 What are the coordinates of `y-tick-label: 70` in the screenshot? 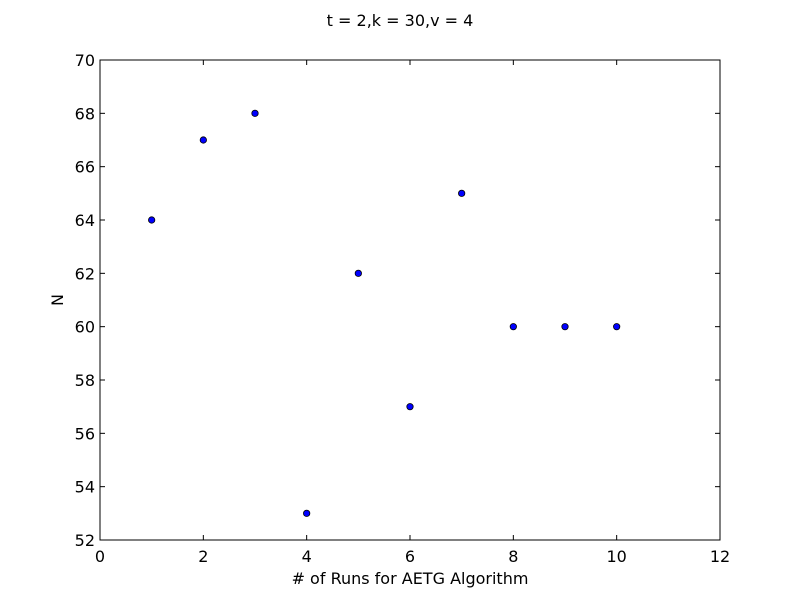 It's located at (85, 60).